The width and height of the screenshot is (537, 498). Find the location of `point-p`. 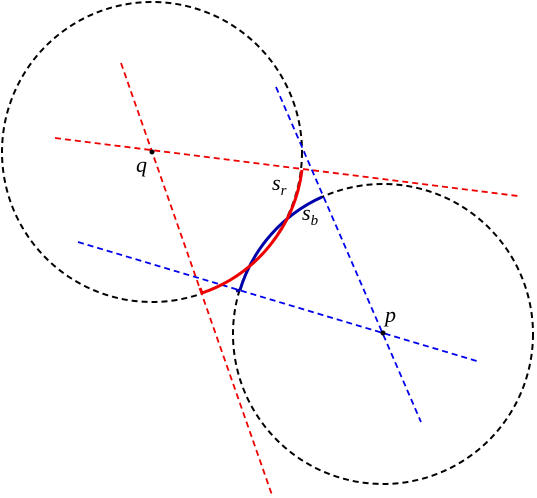

point-p is located at coordinates (383, 333).